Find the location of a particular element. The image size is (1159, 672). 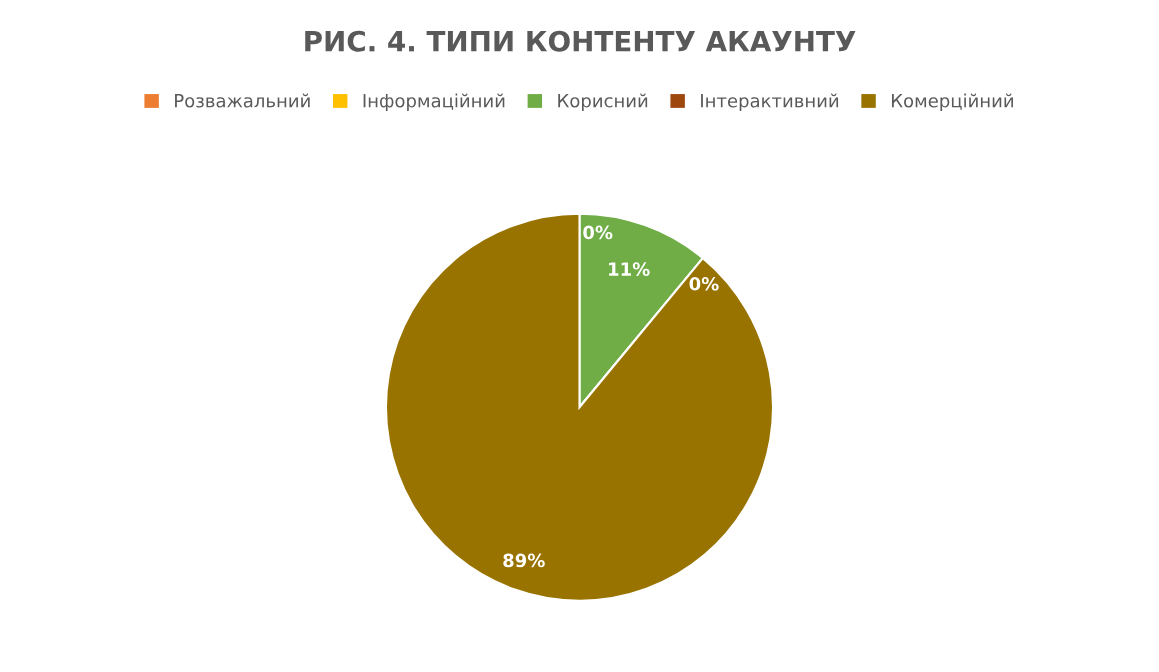

data-label: 89% is located at coordinates (524, 560).